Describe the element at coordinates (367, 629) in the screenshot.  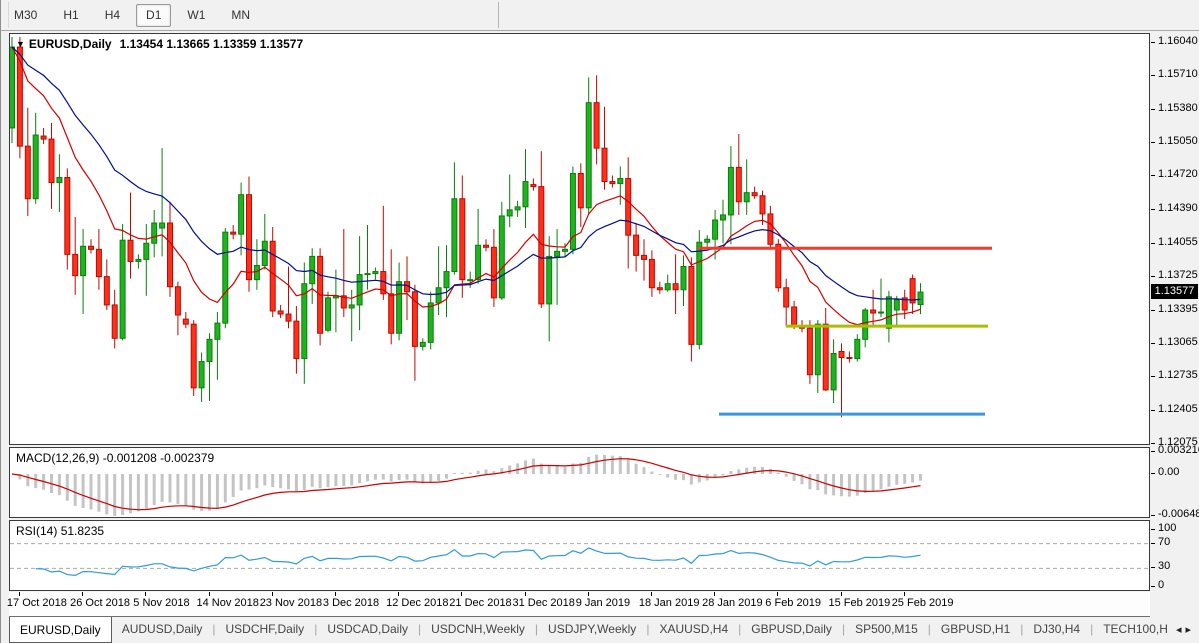
I see `chart-tab-usdcad: USDCAD,Daily` at that location.